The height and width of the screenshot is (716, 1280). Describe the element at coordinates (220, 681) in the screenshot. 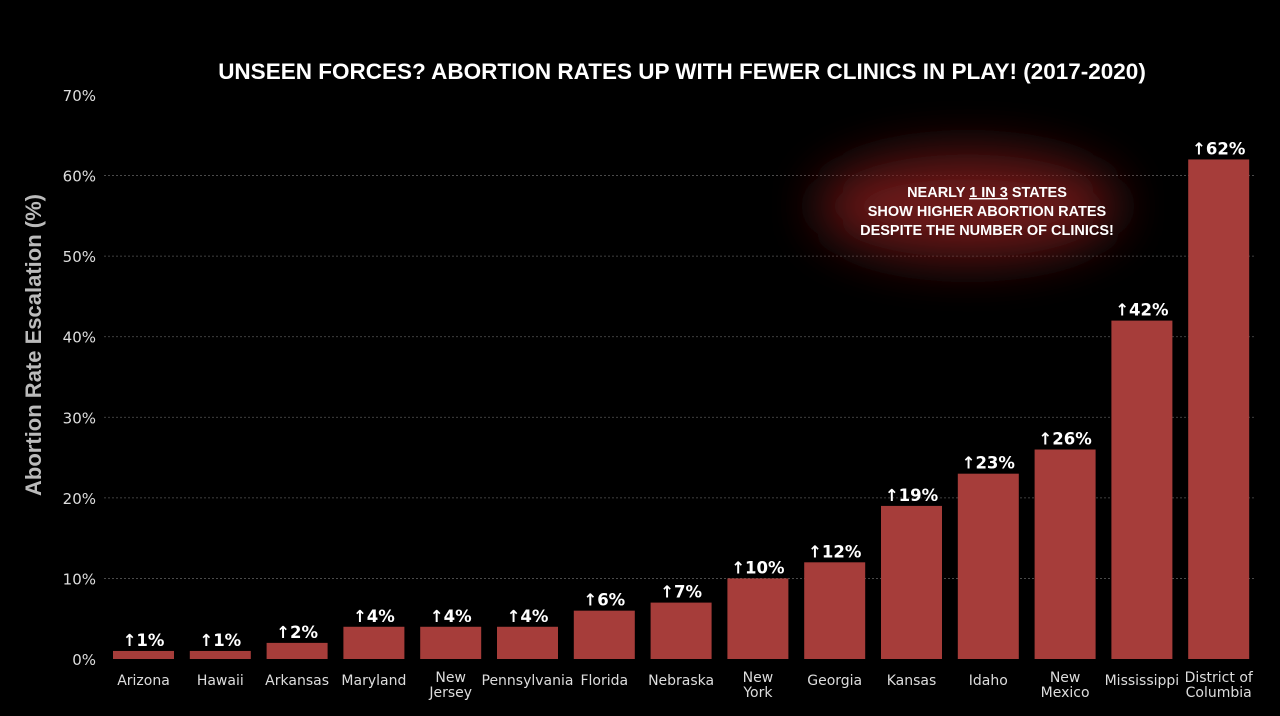

I see `x-tick-label: Hawaii` at that location.